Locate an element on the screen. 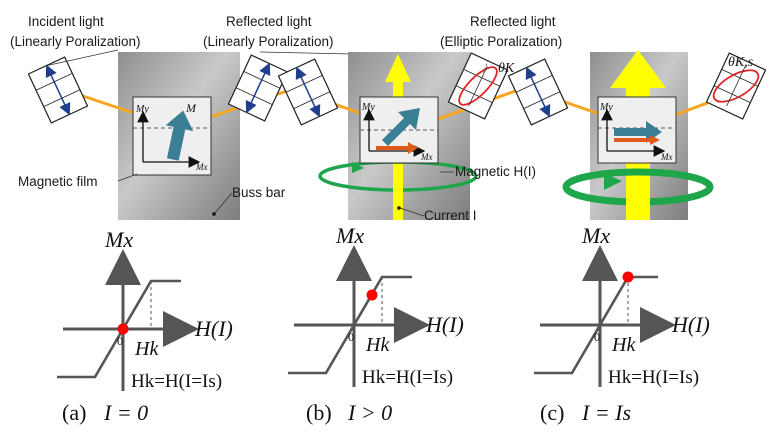 The image size is (779, 434). hk-relation-c: Hk=H(I=Is) is located at coordinates (653, 377).